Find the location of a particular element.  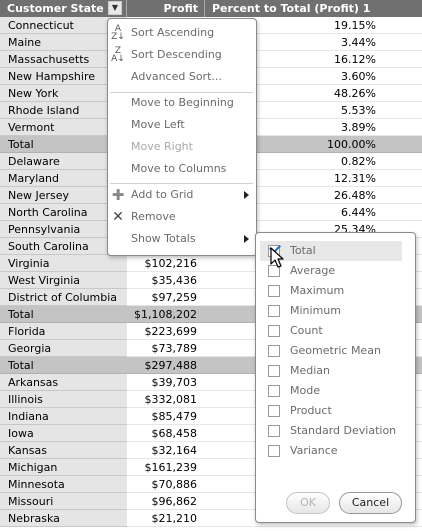

option-label: Median is located at coordinates (310, 370).